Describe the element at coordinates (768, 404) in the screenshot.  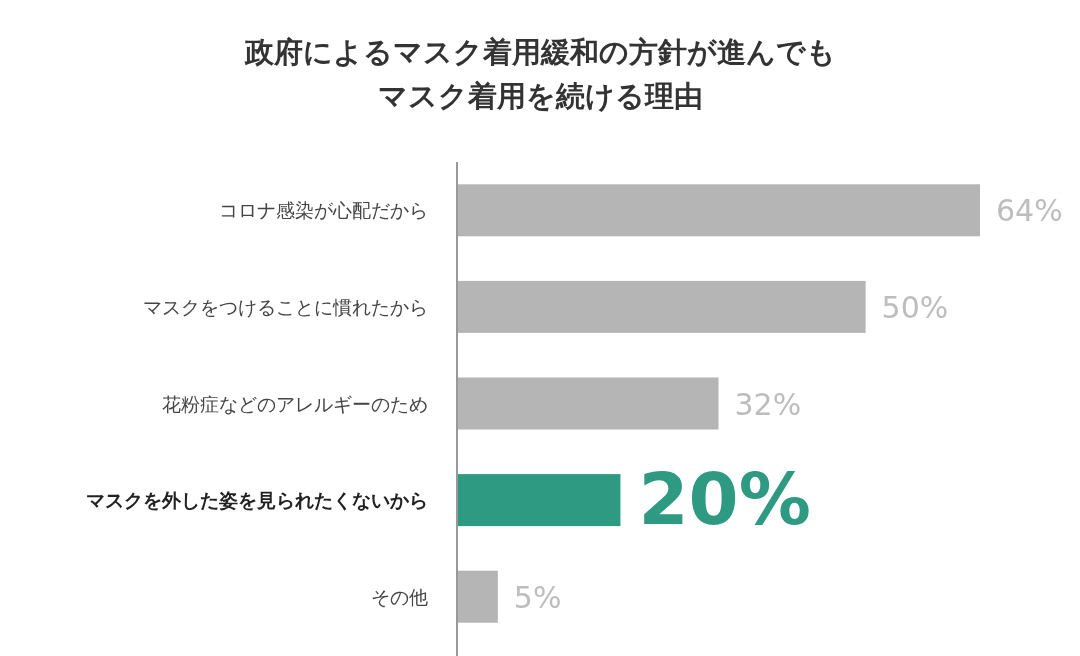
I see `data-label: 32%` at that location.